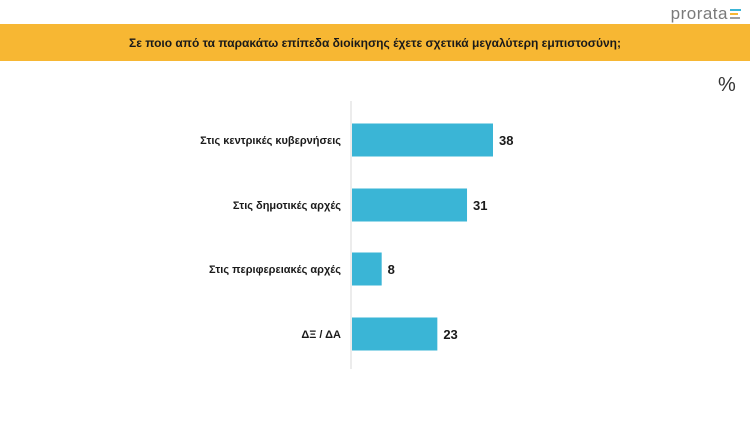 This screenshot has width=750, height=421. What do you see at coordinates (506, 140) in the screenshot?
I see `value-label: 38` at bounding box center [506, 140].